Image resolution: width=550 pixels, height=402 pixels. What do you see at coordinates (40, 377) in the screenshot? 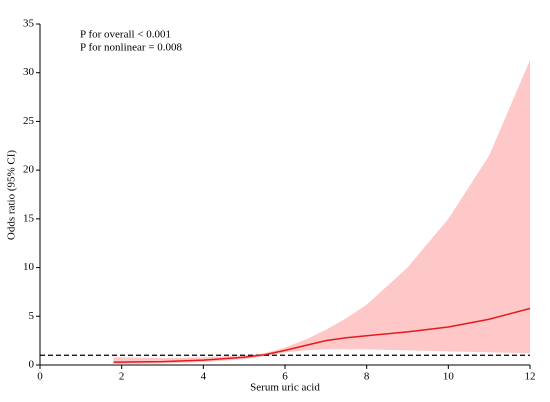
I see `x-tick-label: 0` at bounding box center [40, 377].